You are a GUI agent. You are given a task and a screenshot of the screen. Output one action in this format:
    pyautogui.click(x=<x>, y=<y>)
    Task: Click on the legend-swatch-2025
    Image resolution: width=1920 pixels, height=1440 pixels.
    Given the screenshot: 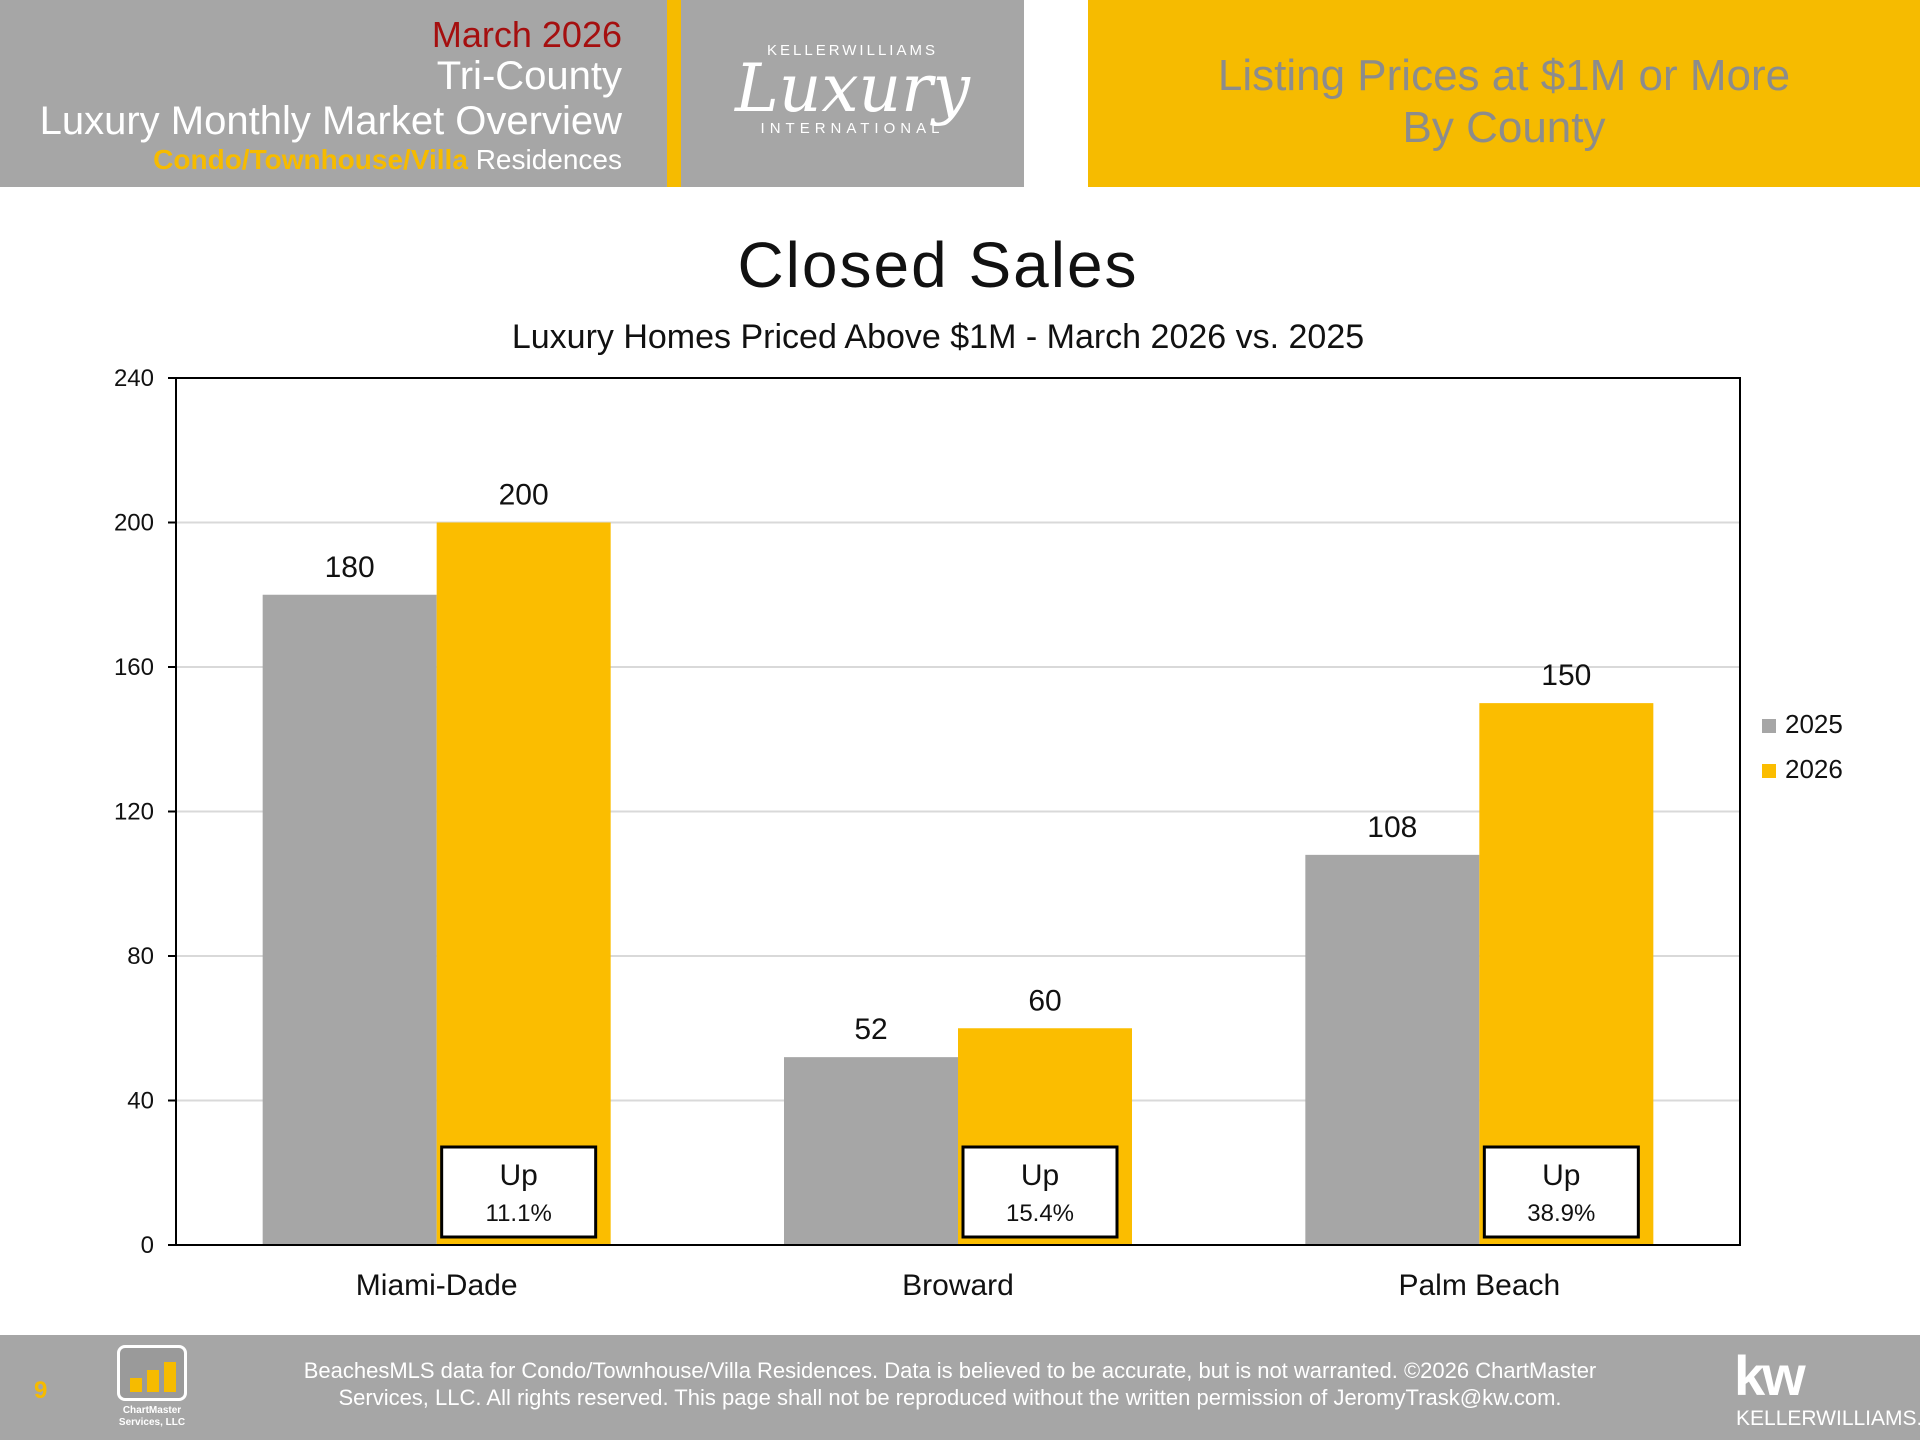 What is the action you would take?
    pyautogui.click(x=1769, y=726)
    